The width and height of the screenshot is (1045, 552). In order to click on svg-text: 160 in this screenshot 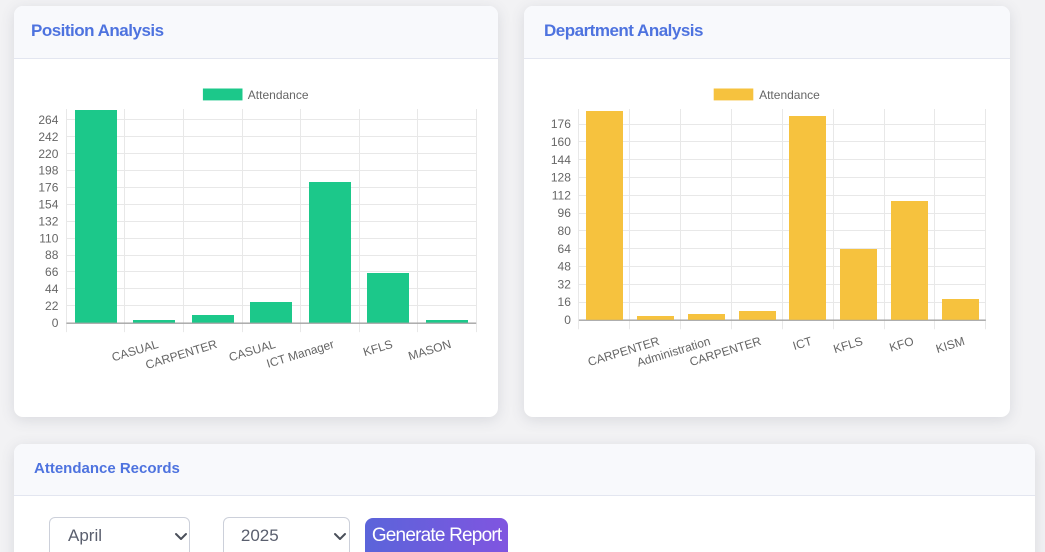, I will do `click(561, 142)`.